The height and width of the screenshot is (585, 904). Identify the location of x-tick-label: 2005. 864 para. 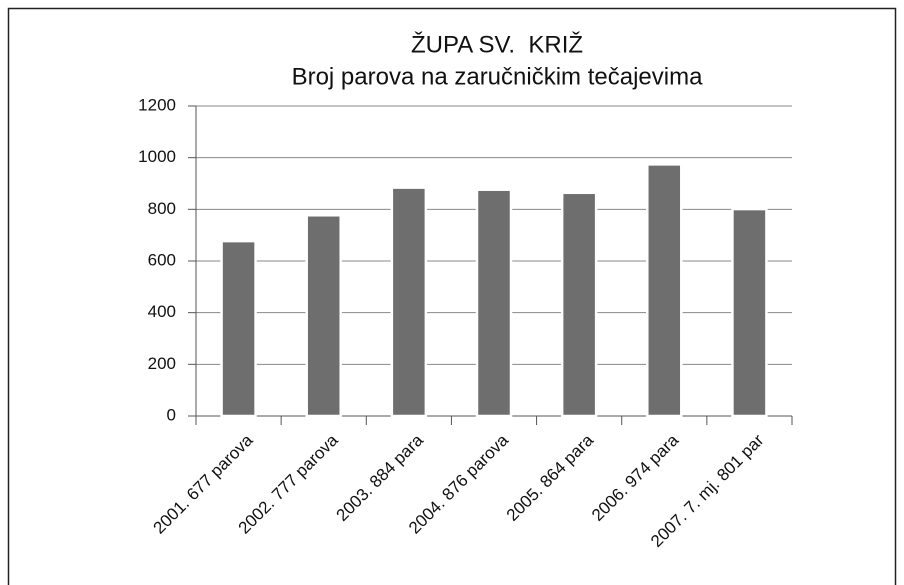
(550, 477).